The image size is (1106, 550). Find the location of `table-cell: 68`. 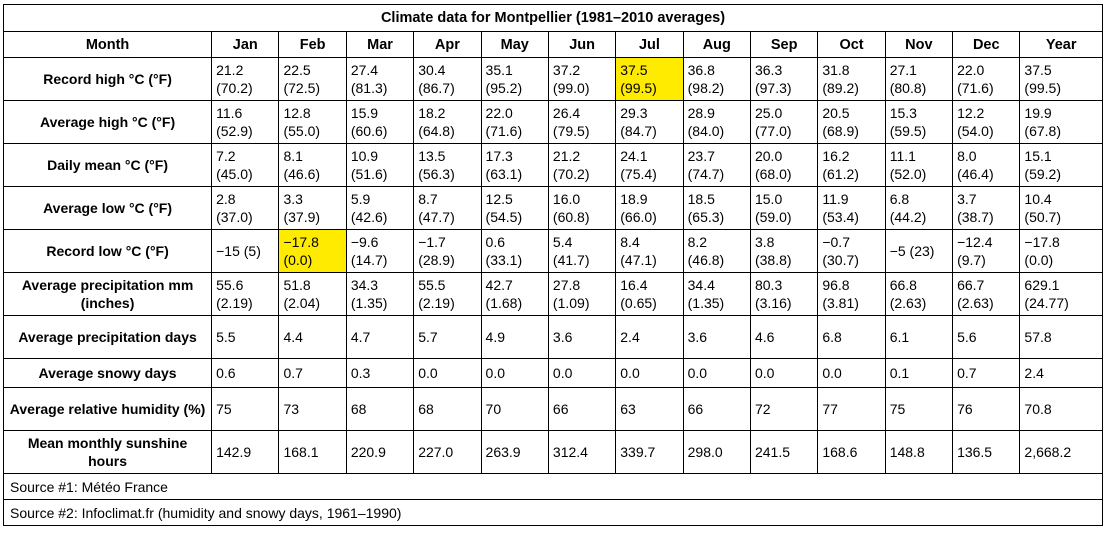

table-cell: 68 is located at coordinates (447, 409).